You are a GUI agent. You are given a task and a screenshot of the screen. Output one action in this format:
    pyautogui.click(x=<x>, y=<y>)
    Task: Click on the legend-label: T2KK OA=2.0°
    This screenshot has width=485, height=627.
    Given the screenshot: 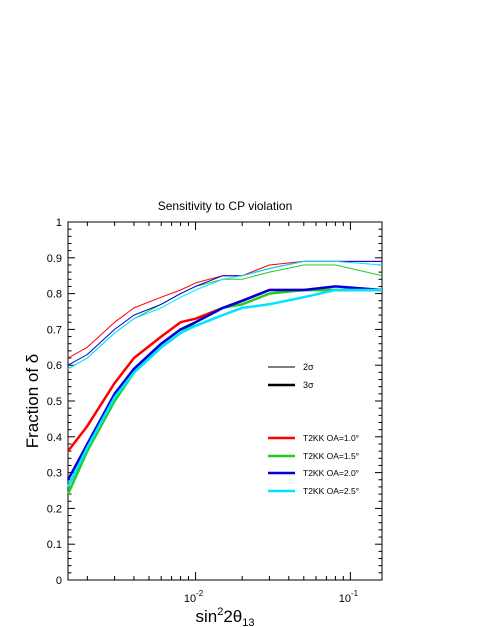 What is the action you would take?
    pyautogui.click(x=331, y=473)
    